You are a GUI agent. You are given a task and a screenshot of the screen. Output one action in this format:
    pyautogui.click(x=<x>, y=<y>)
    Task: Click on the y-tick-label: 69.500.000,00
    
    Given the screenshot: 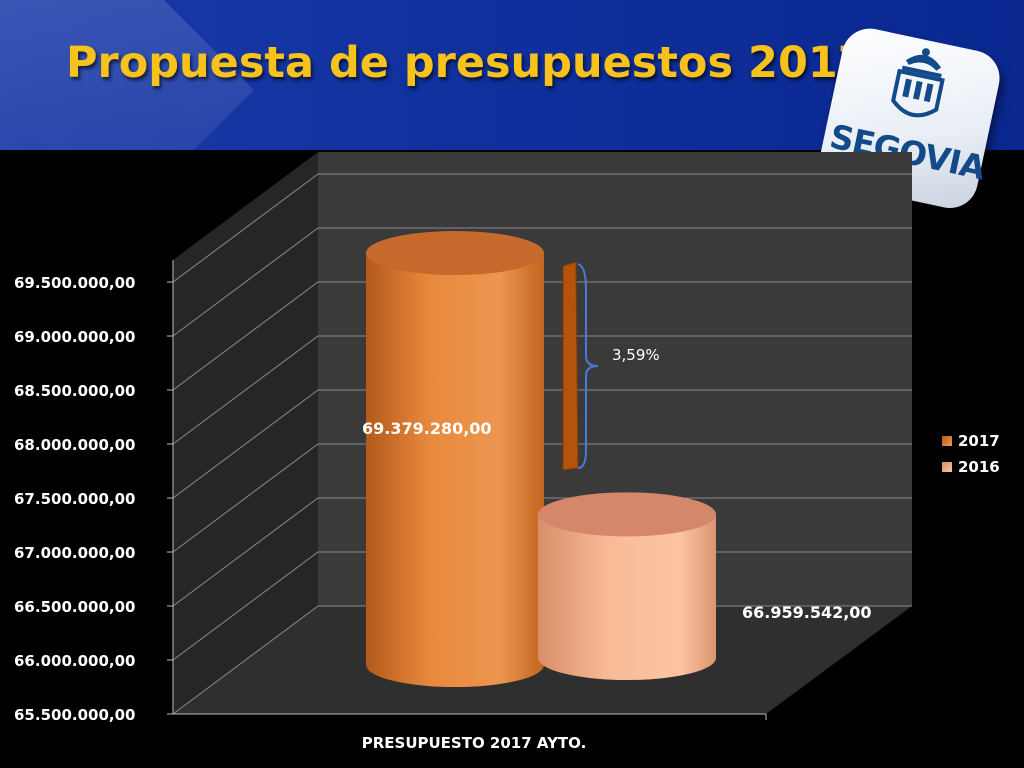 What is the action you would take?
    pyautogui.click(x=74, y=283)
    